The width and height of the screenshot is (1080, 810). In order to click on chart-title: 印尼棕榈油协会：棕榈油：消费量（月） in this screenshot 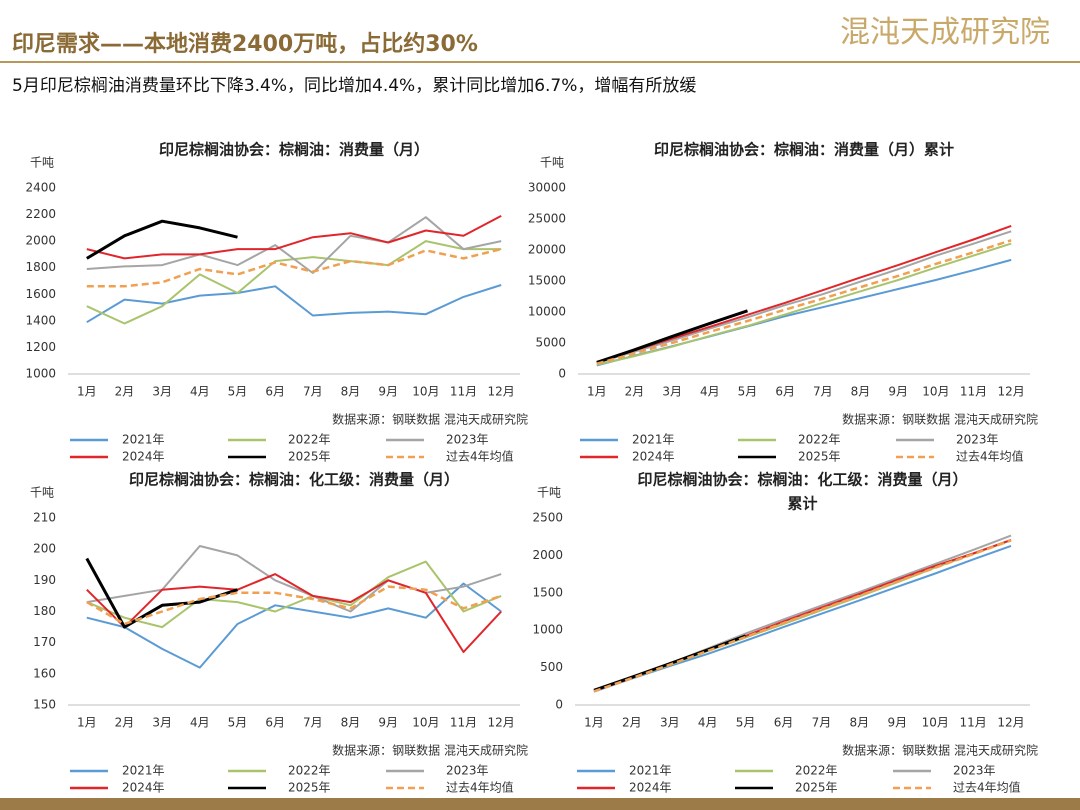, I will do `click(294, 150)`.